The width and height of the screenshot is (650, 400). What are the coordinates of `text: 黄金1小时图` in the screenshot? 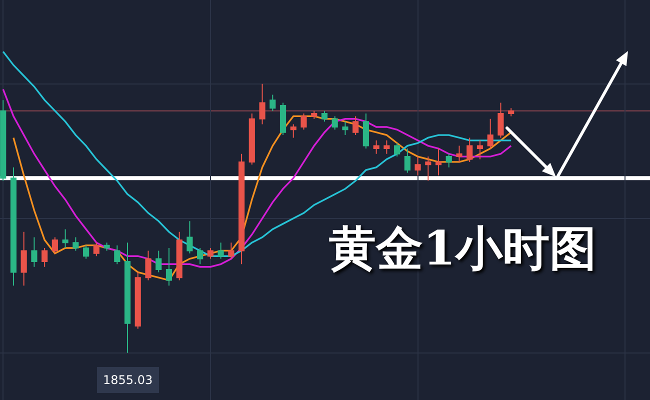 It's located at (462, 248).